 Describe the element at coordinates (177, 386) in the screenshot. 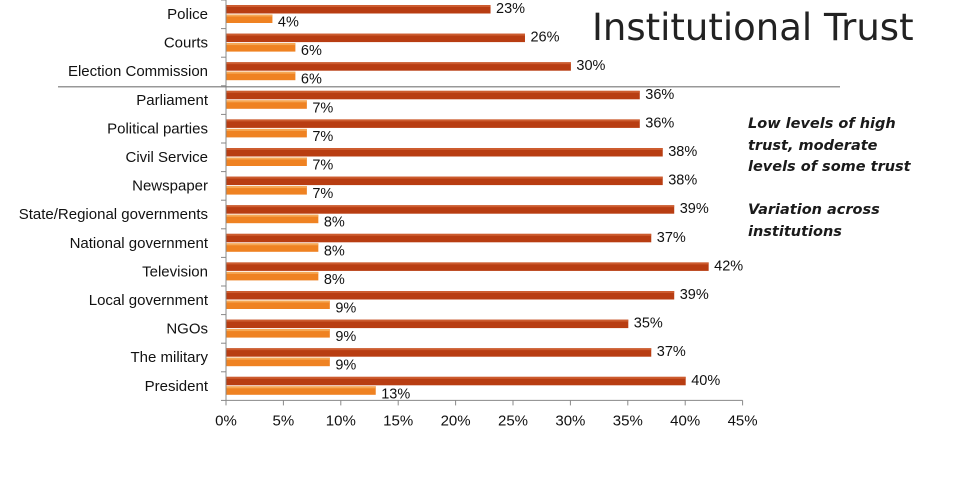

I see `category-label: President` at that location.